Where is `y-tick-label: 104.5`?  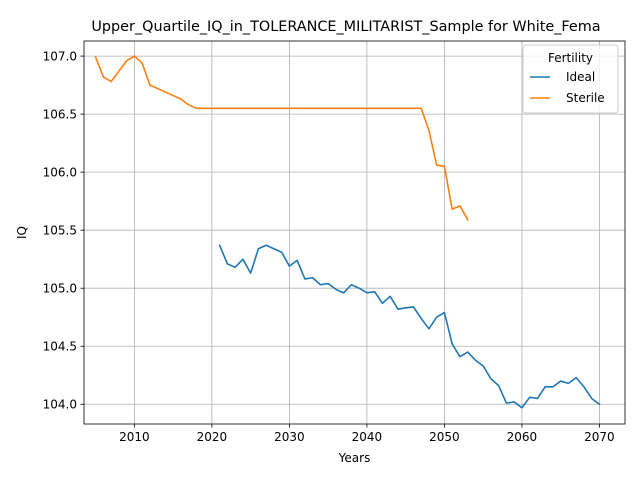 y-tick-label: 104.5 is located at coordinates (60, 347).